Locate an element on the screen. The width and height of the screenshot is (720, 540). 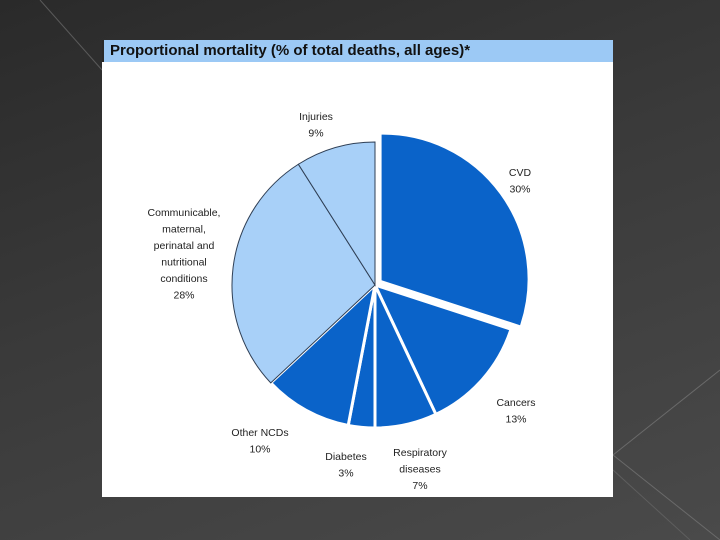
slice-label-respiratory-diseases: Respiratory diseases 7% is located at coordinates (420, 469).